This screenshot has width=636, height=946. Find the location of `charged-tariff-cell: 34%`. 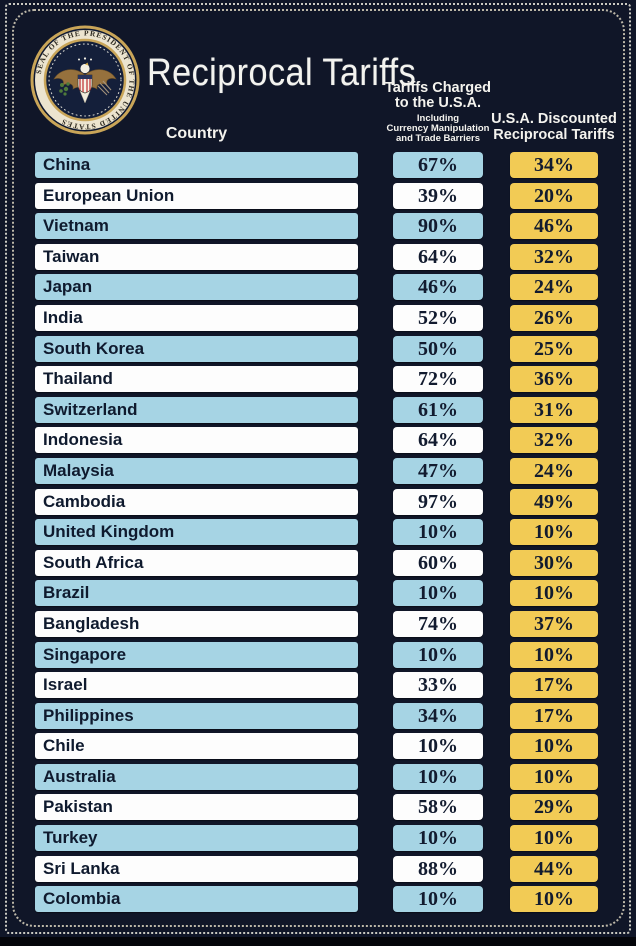

charged-tariff-cell: 34% is located at coordinates (438, 715).